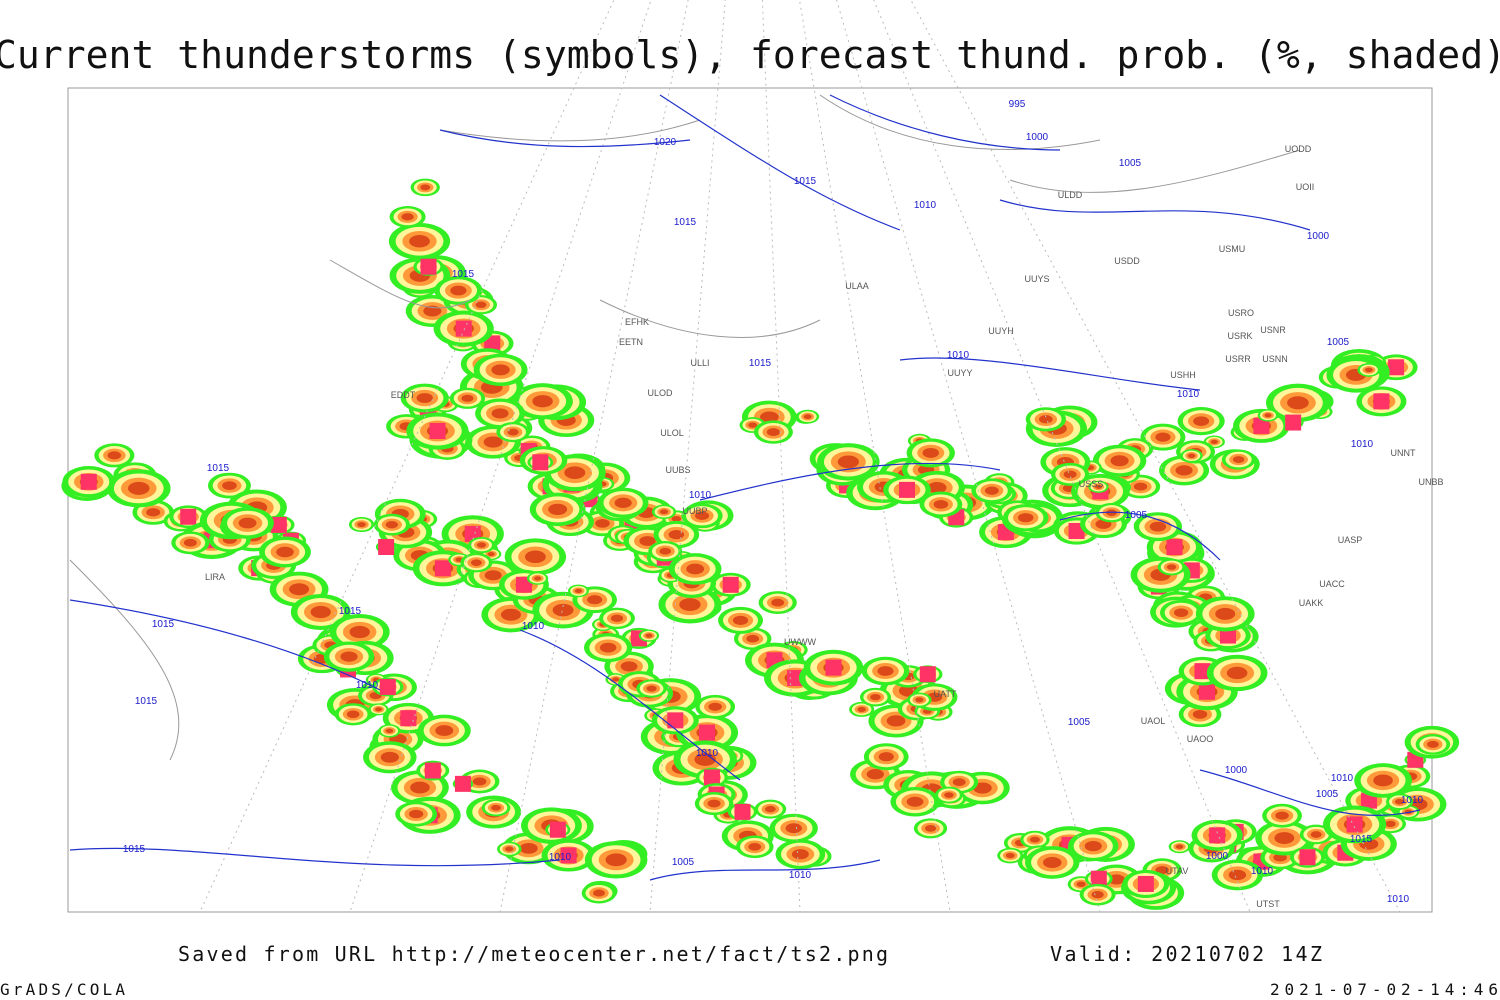 The height and width of the screenshot is (1000, 1500). I want to click on meridian, so click(594, 456).